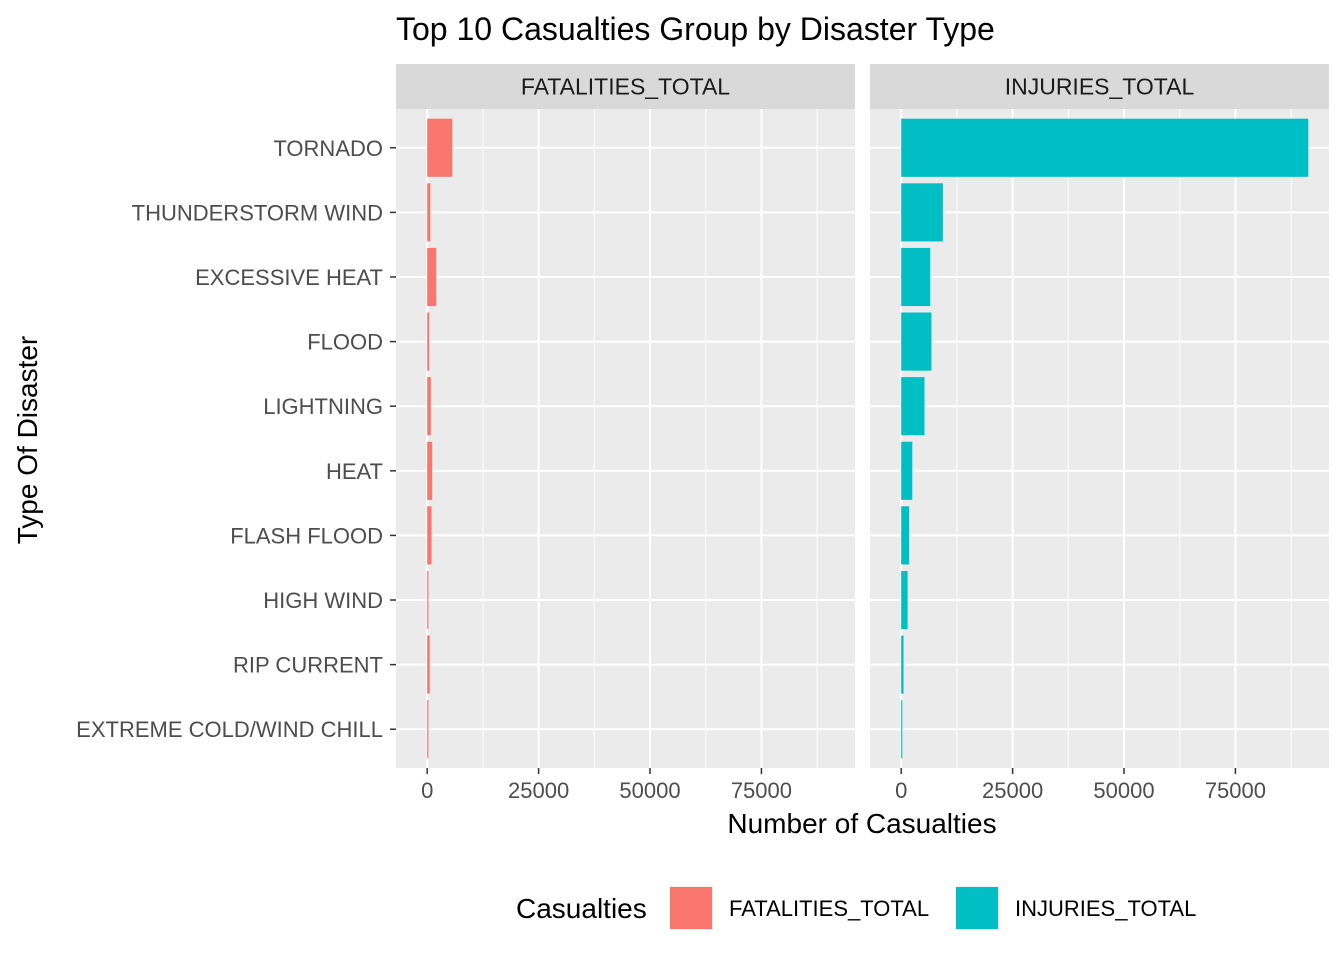  Describe the element at coordinates (916, 341) in the screenshot. I see `bar-injuries-total-flood` at that location.